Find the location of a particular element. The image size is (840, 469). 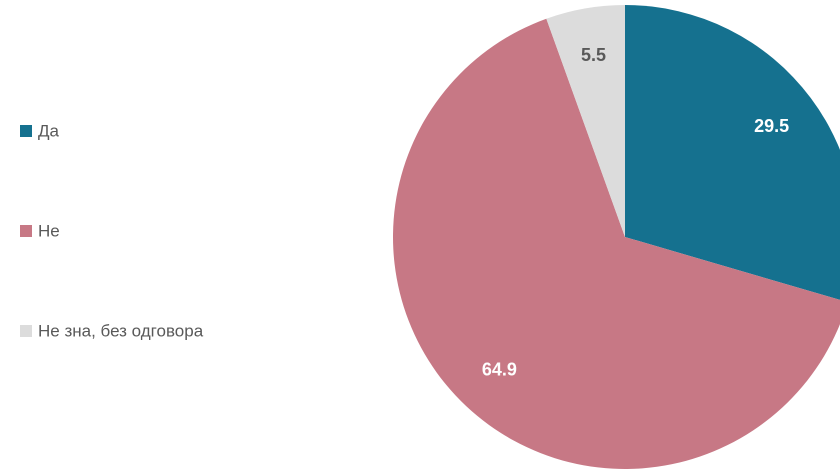

legend-label: Не is located at coordinates (49, 230).